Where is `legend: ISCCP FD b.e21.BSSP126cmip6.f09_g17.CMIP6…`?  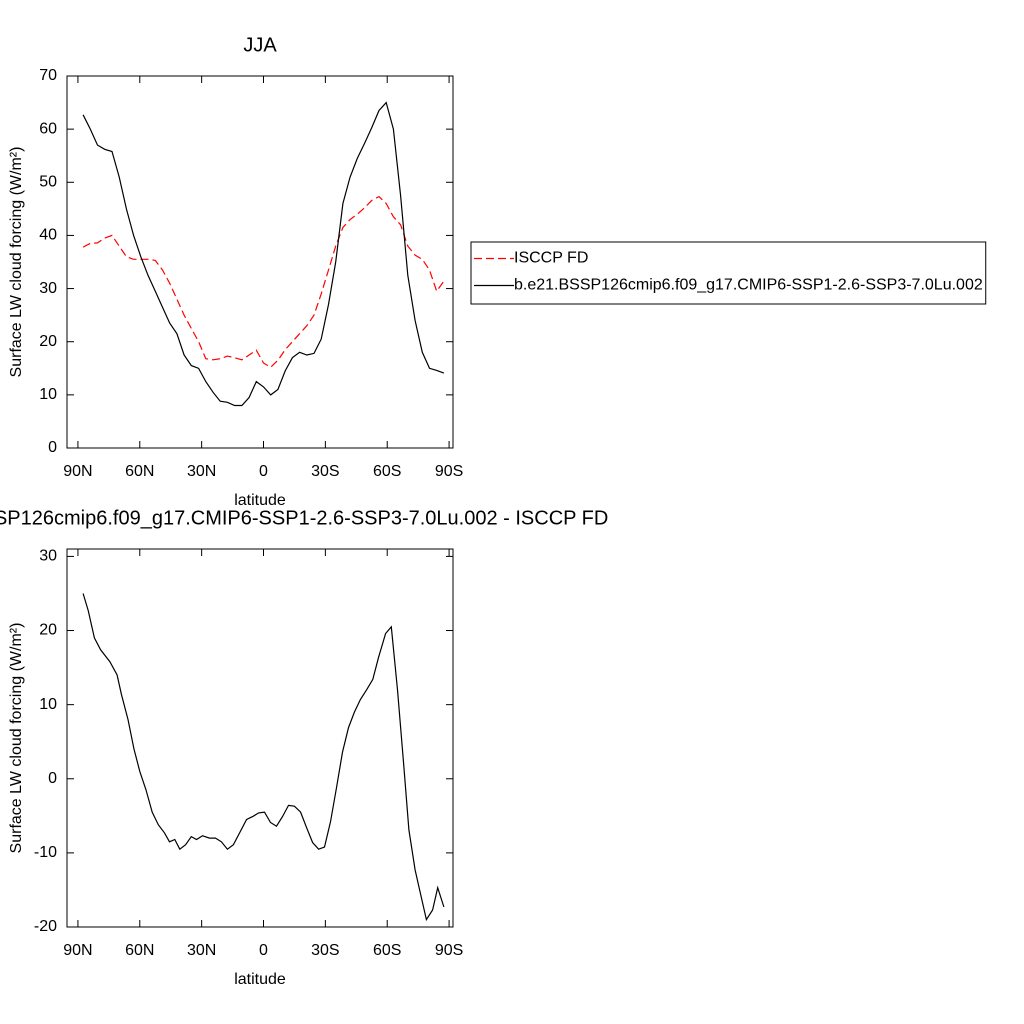 legend: ISCCP FD b.e21.BSSP126cmip6.f09_g17.CMIP6… is located at coordinates (728, 273).